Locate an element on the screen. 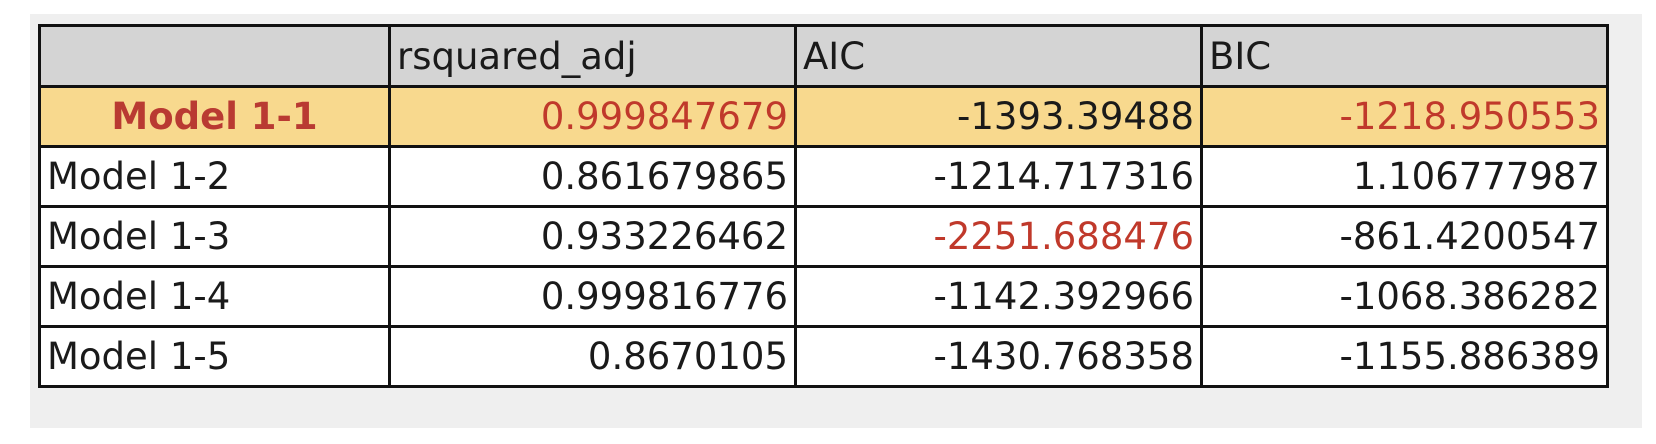 The height and width of the screenshot is (444, 1656). bic-cell: -861.4200547 is located at coordinates (1404, 236).